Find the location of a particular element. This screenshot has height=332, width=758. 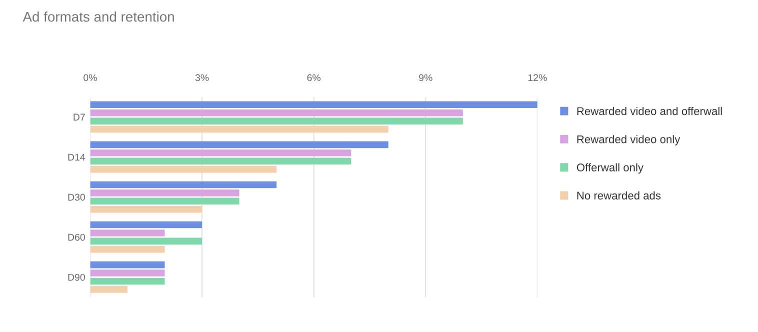

x-tick-label: 6% is located at coordinates (313, 78).